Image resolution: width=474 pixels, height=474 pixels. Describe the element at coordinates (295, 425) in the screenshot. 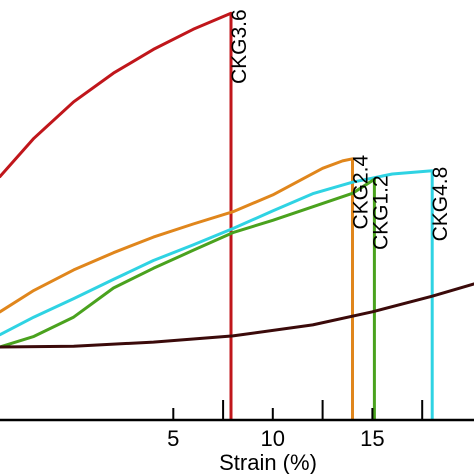

I see `x-tick-layer: 5 10 15` at that location.